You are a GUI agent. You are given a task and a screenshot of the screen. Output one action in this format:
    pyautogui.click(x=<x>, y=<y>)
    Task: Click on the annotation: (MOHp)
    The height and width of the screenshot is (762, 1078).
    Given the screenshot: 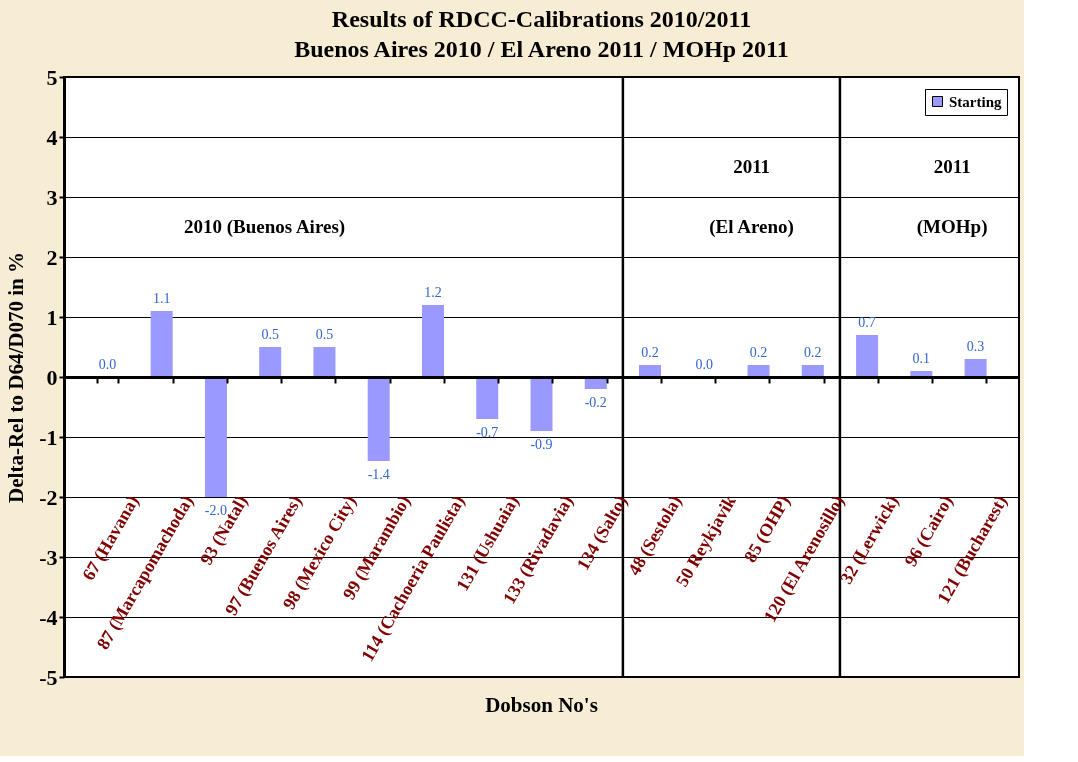 What is the action you would take?
    pyautogui.click(x=952, y=227)
    